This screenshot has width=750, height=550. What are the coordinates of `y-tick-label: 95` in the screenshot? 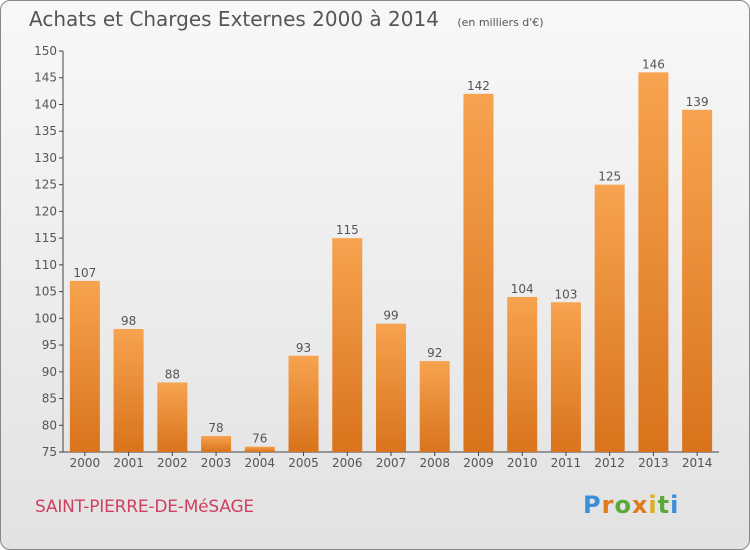 It's located at (49, 345).